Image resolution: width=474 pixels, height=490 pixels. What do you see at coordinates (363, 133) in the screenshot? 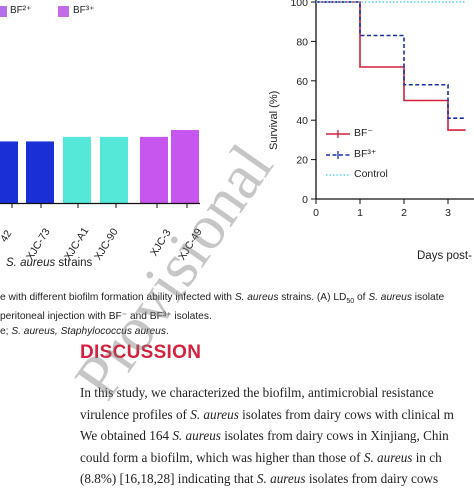
I see `survival-legend-label-bf-minus: BF⁻` at bounding box center [363, 133].